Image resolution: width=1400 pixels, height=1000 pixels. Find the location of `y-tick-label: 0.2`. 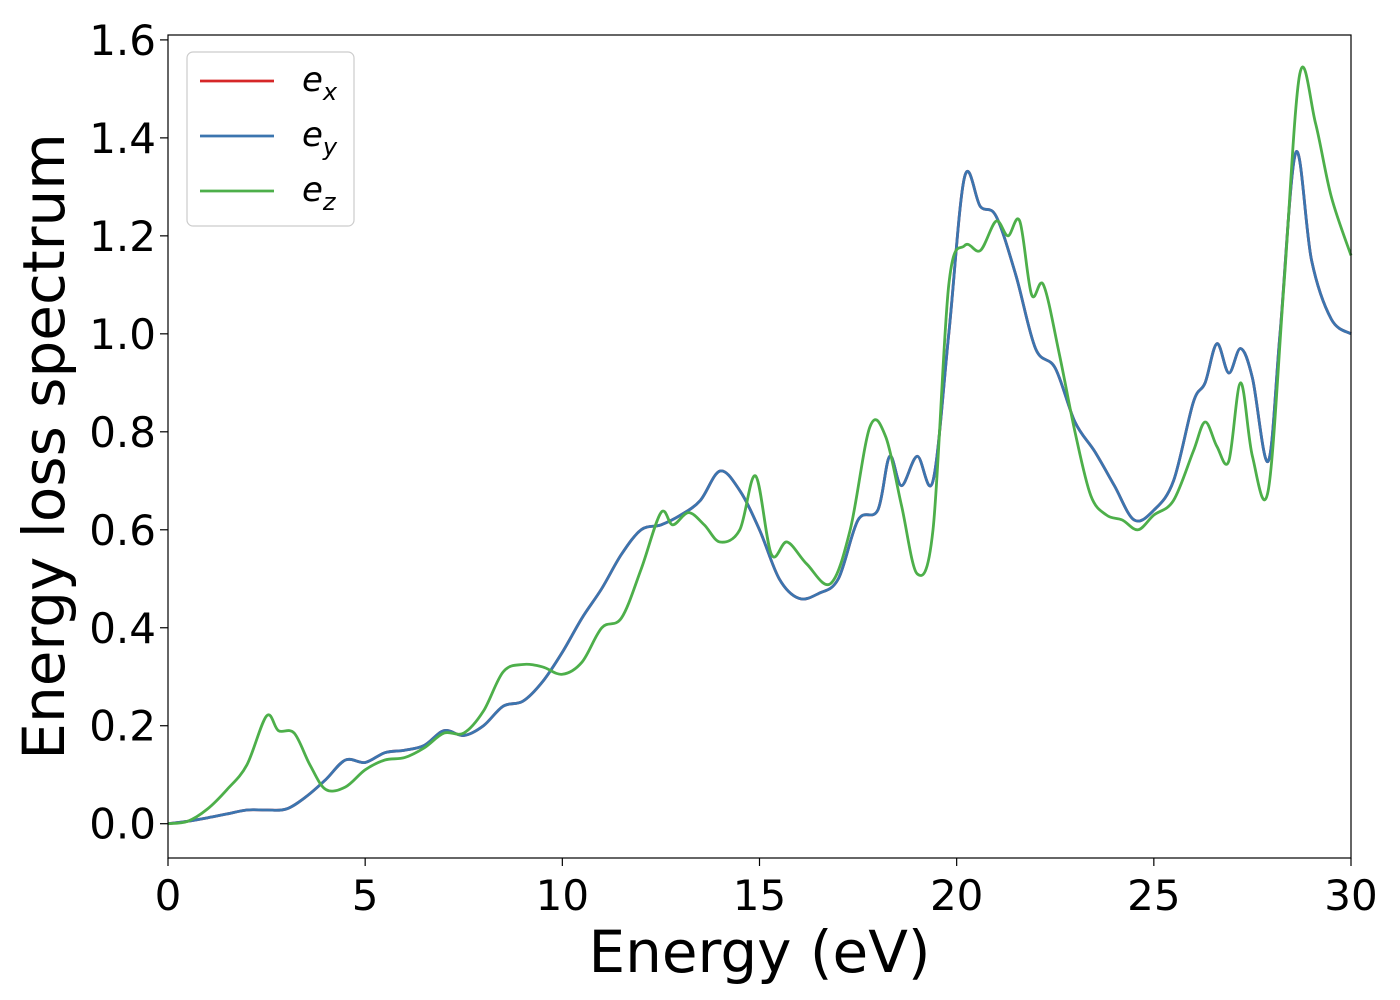

y-tick-label: 0.2 is located at coordinates (122, 726).